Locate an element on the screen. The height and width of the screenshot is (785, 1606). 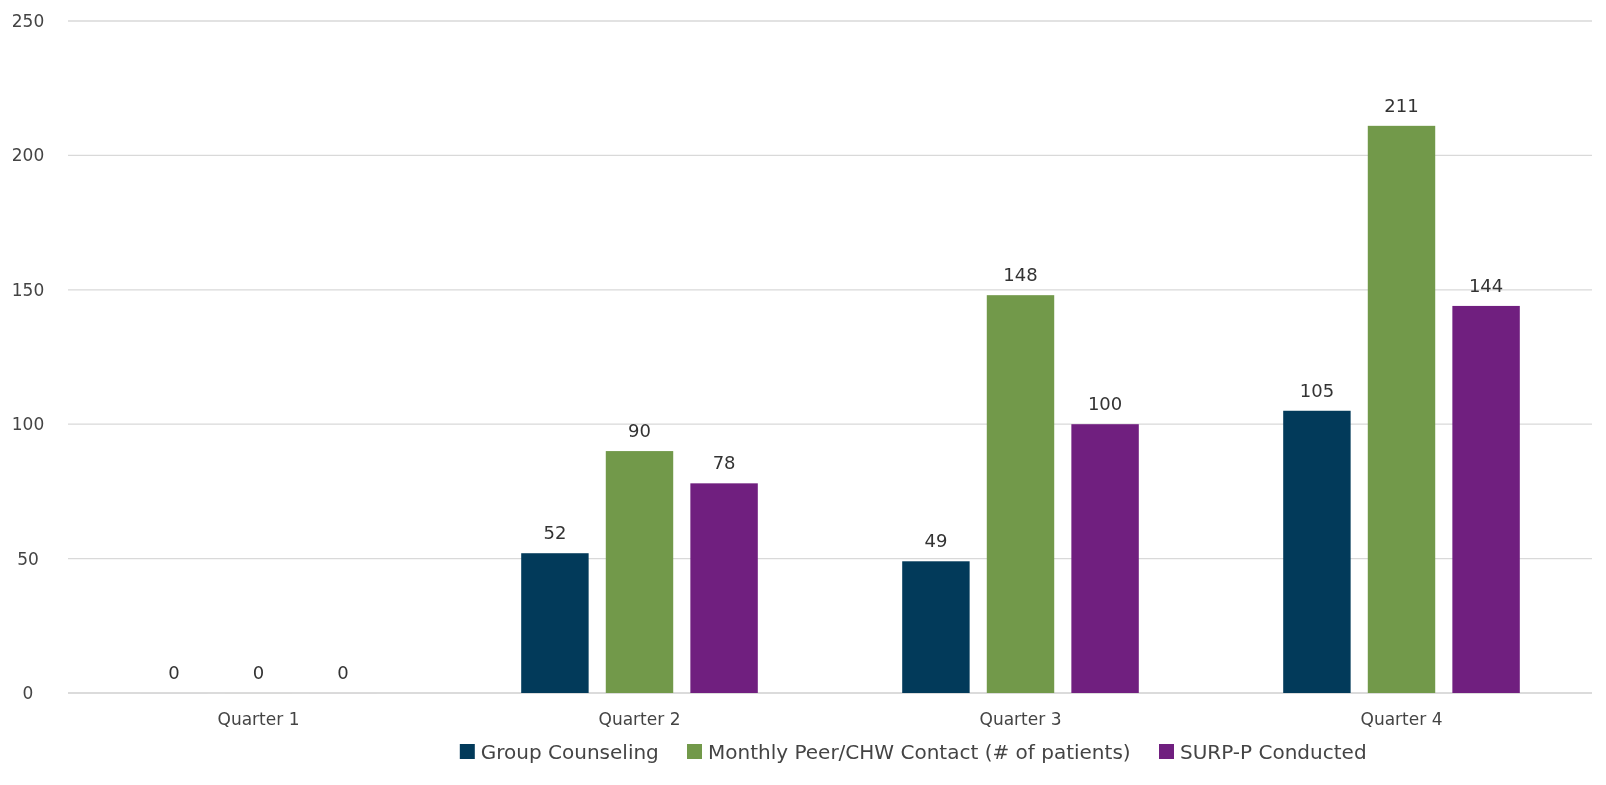
data-label: 52 is located at coordinates (555, 533).